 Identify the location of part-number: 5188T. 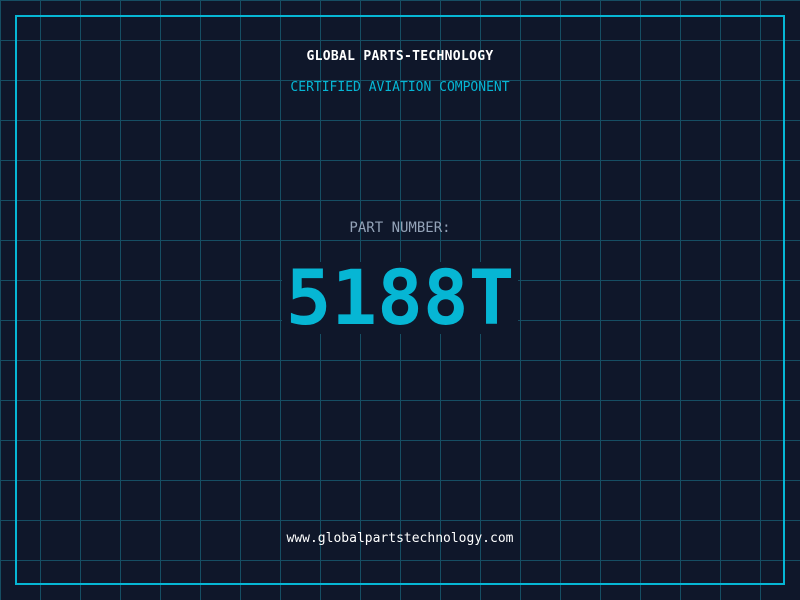
(400, 298).